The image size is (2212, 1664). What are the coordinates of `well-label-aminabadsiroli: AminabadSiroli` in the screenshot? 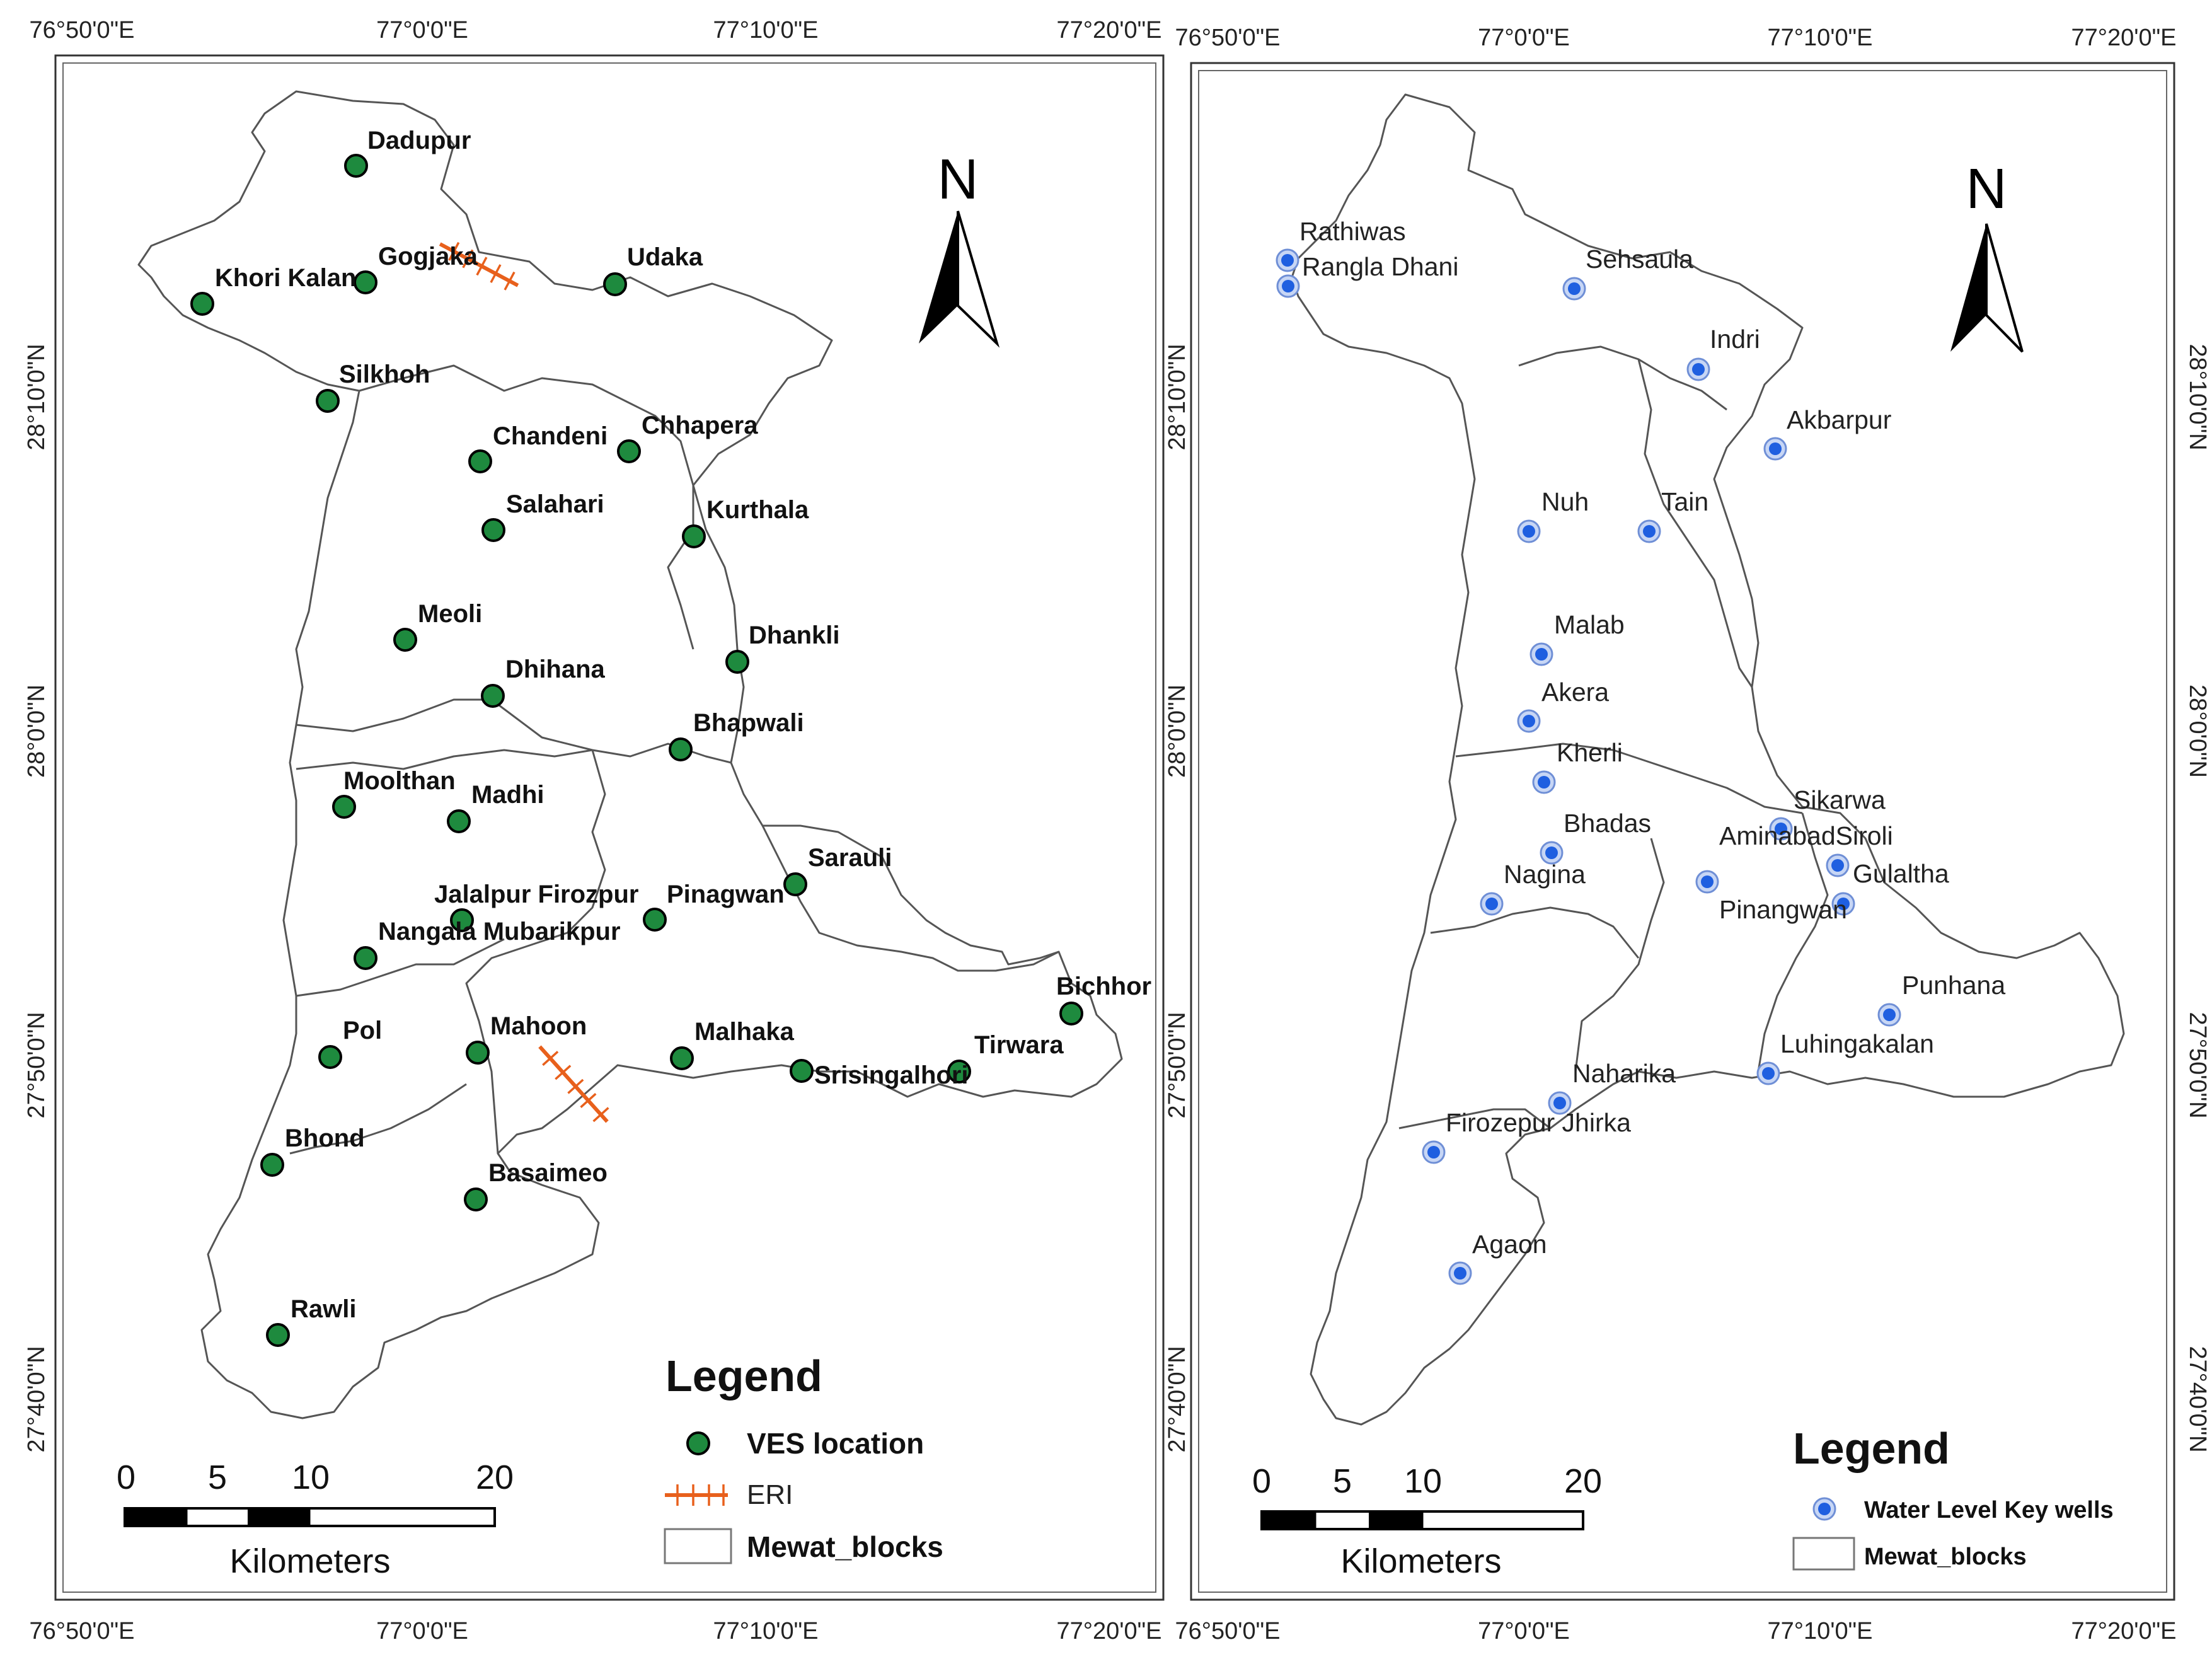 It's located at (1806, 835).